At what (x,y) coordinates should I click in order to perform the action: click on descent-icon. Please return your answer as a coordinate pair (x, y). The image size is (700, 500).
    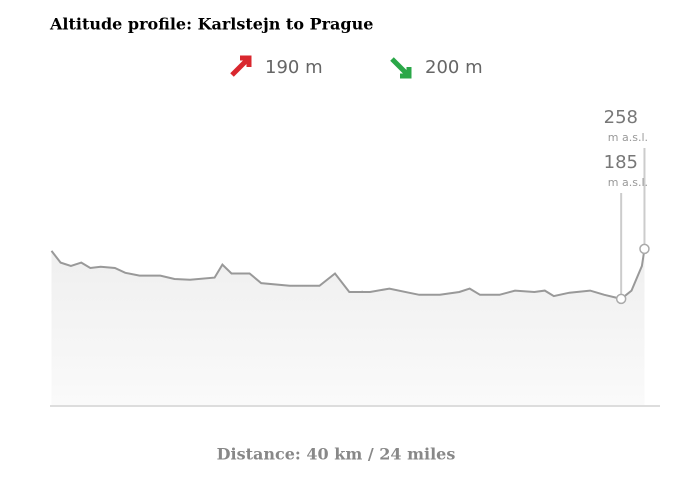
    Looking at the image, I should click on (401, 68).